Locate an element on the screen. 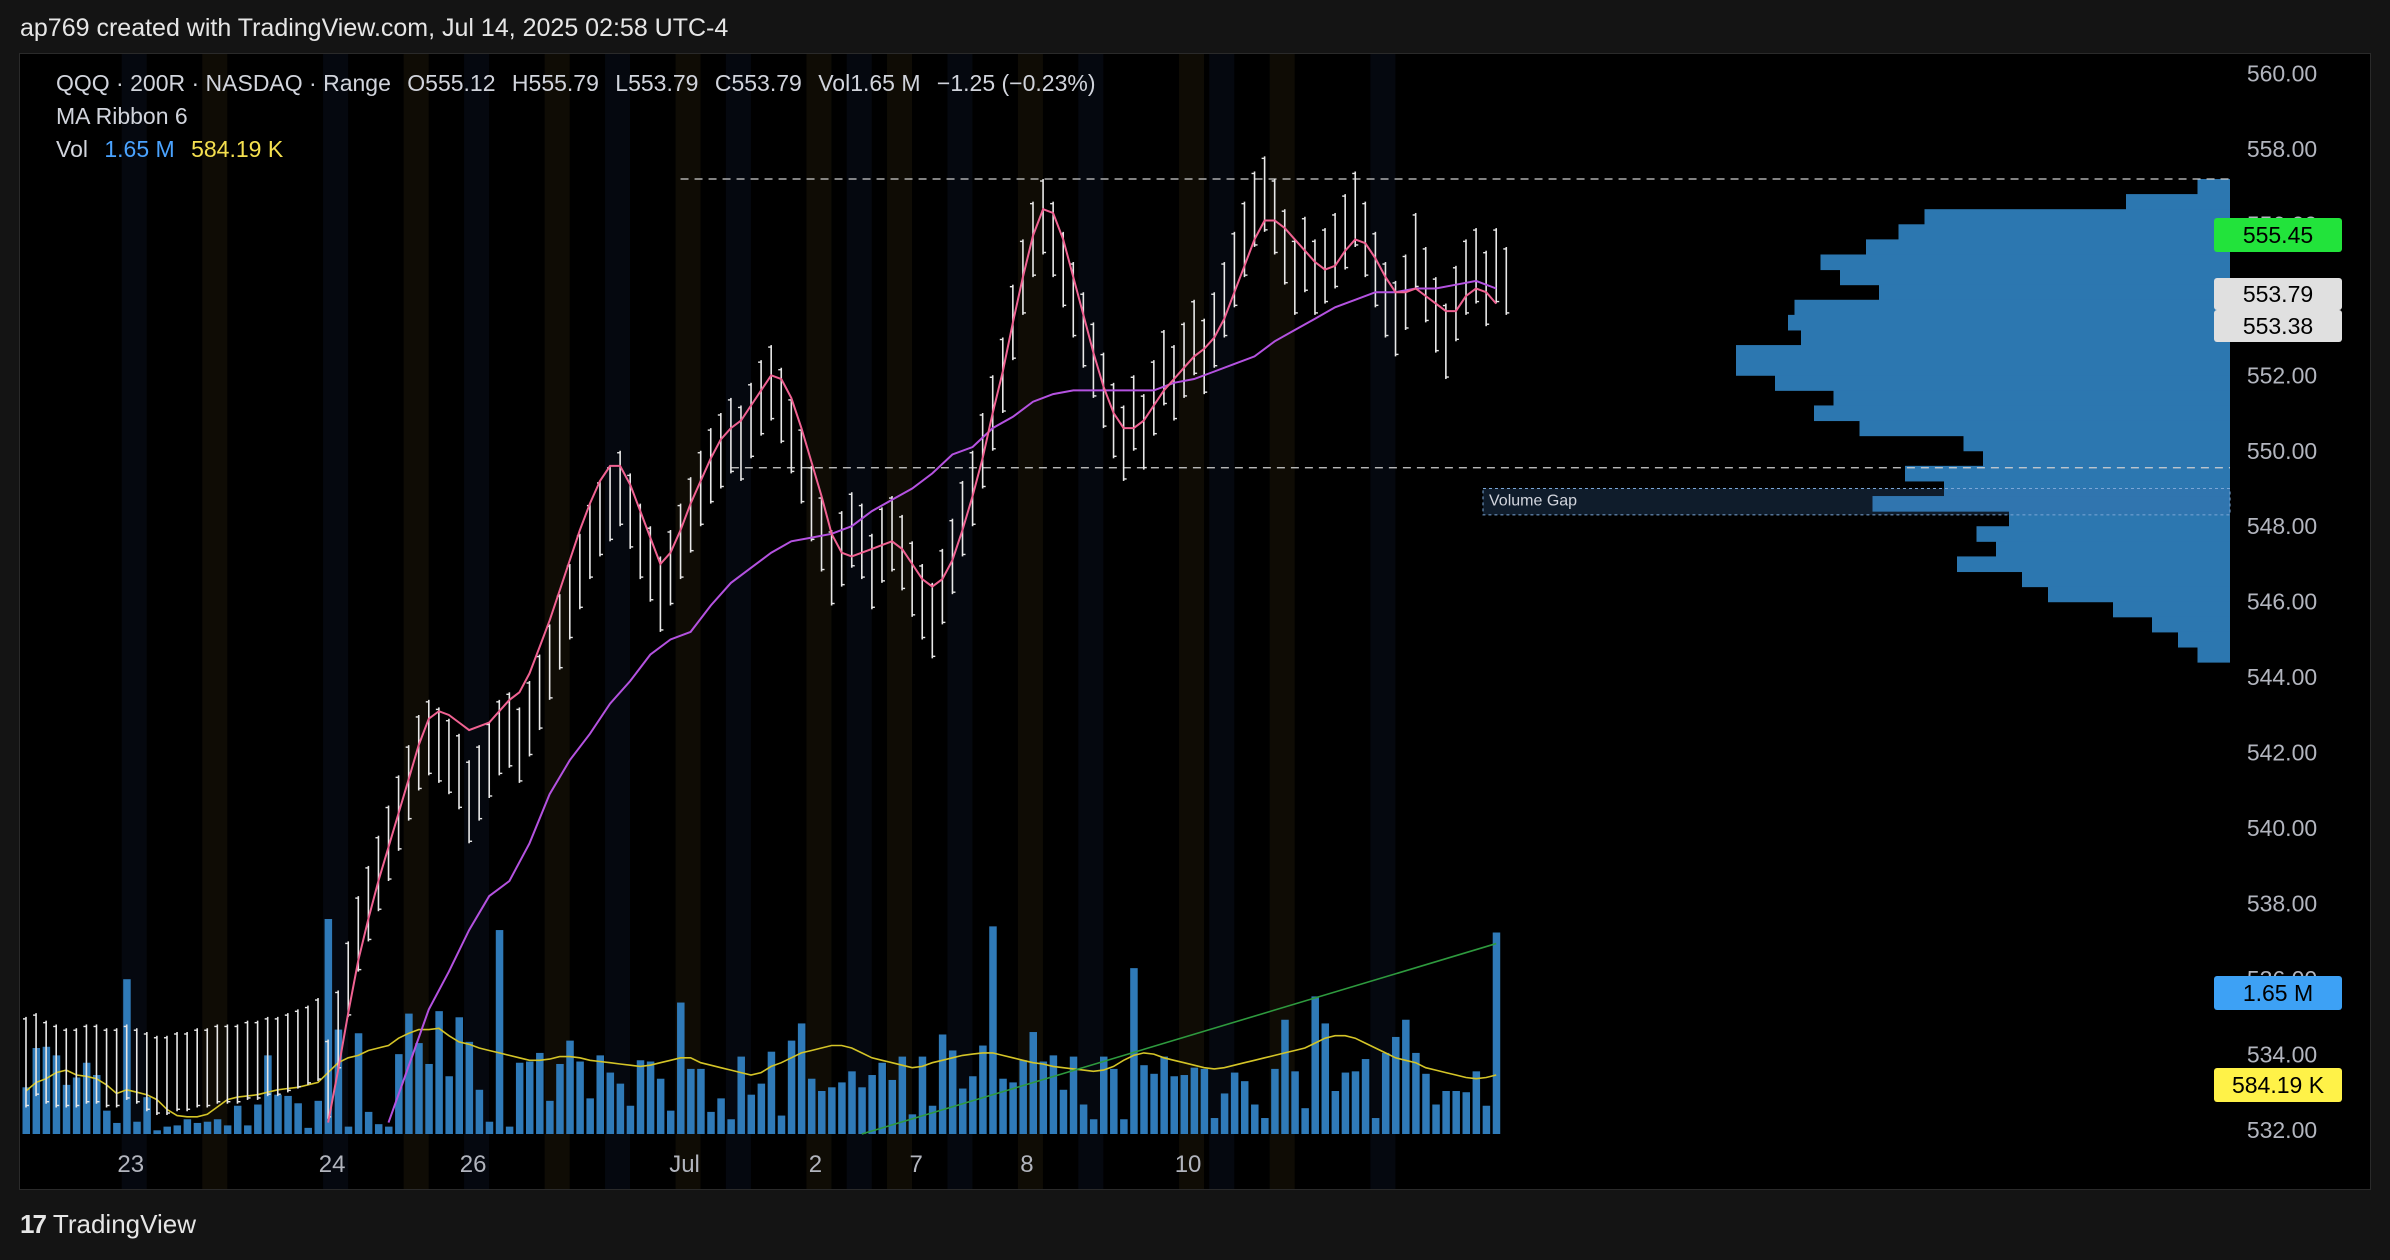  close-label: C is located at coordinates (723, 83).